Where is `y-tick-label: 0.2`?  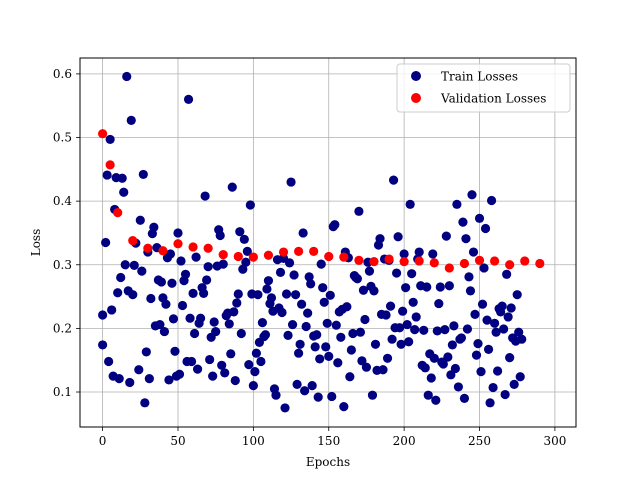
y-tick-label: 0.2 is located at coordinates (62, 328).